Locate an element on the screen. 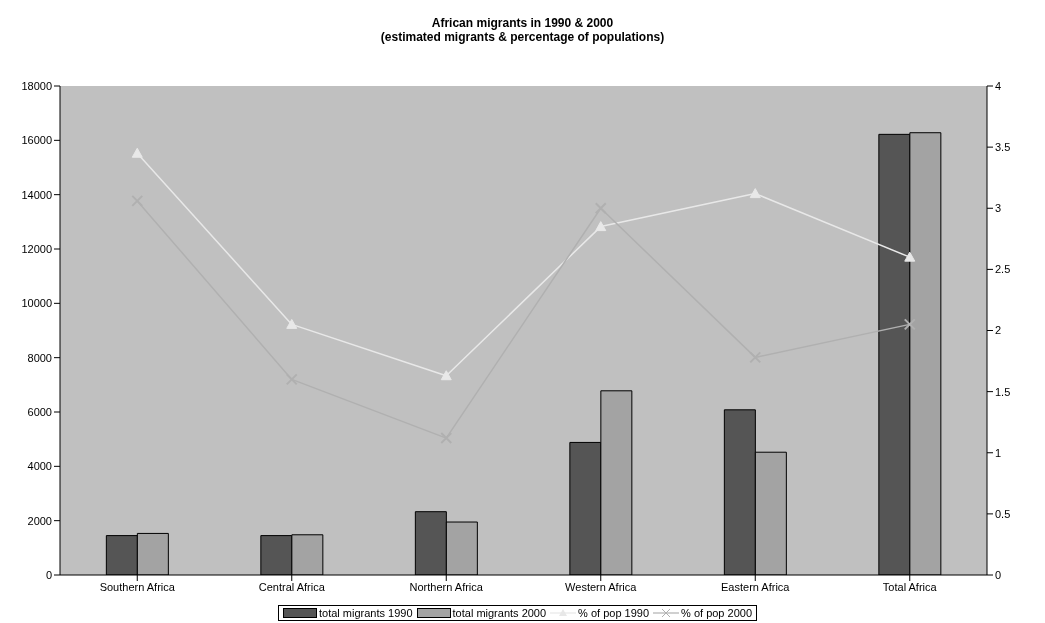 This screenshot has width=1045, height=623. y-tick-label: 18000 is located at coordinates (36, 85).